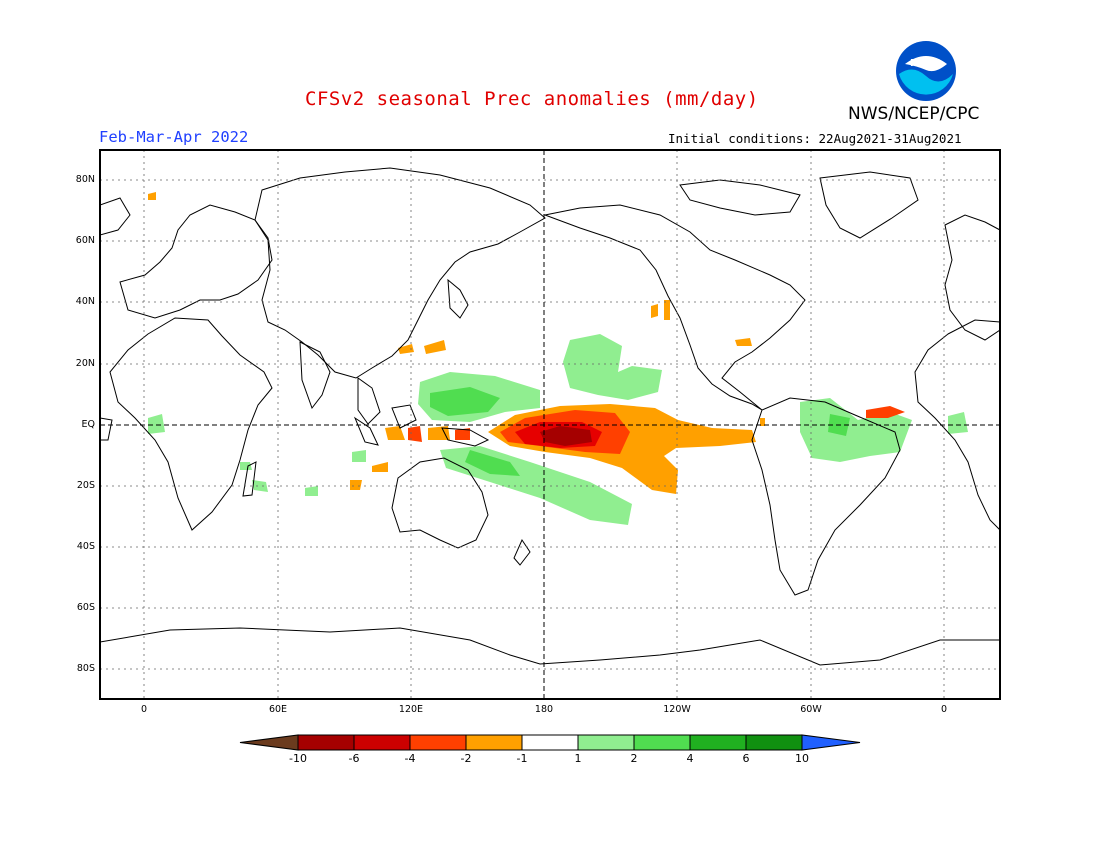 The height and width of the screenshot is (850, 1100). What do you see at coordinates (246, 466) in the screenshot?
I see `wet-anomaly-south-africa` at bounding box center [246, 466].